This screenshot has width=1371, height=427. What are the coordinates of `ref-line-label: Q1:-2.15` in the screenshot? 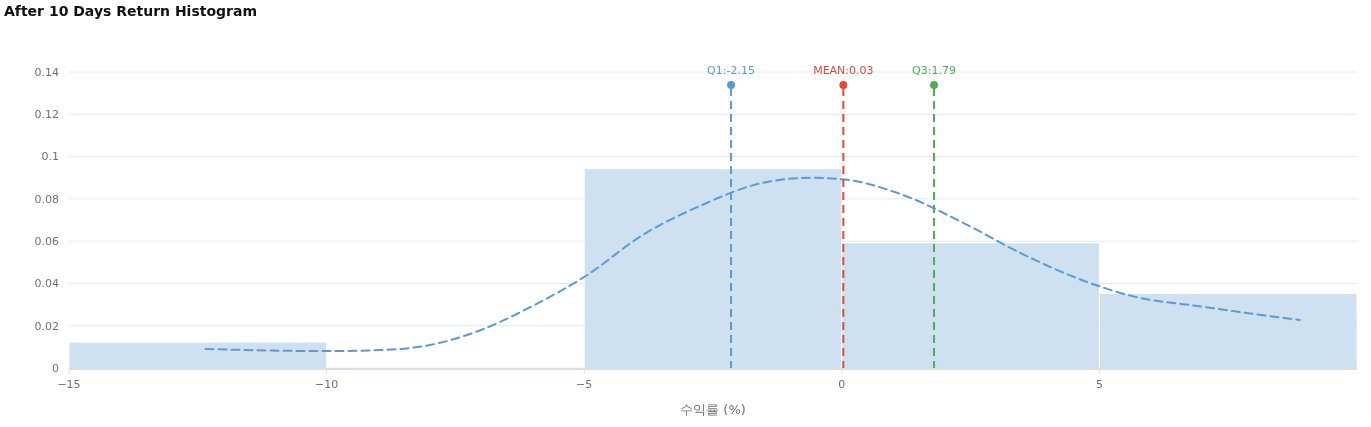 It's located at (731, 70).